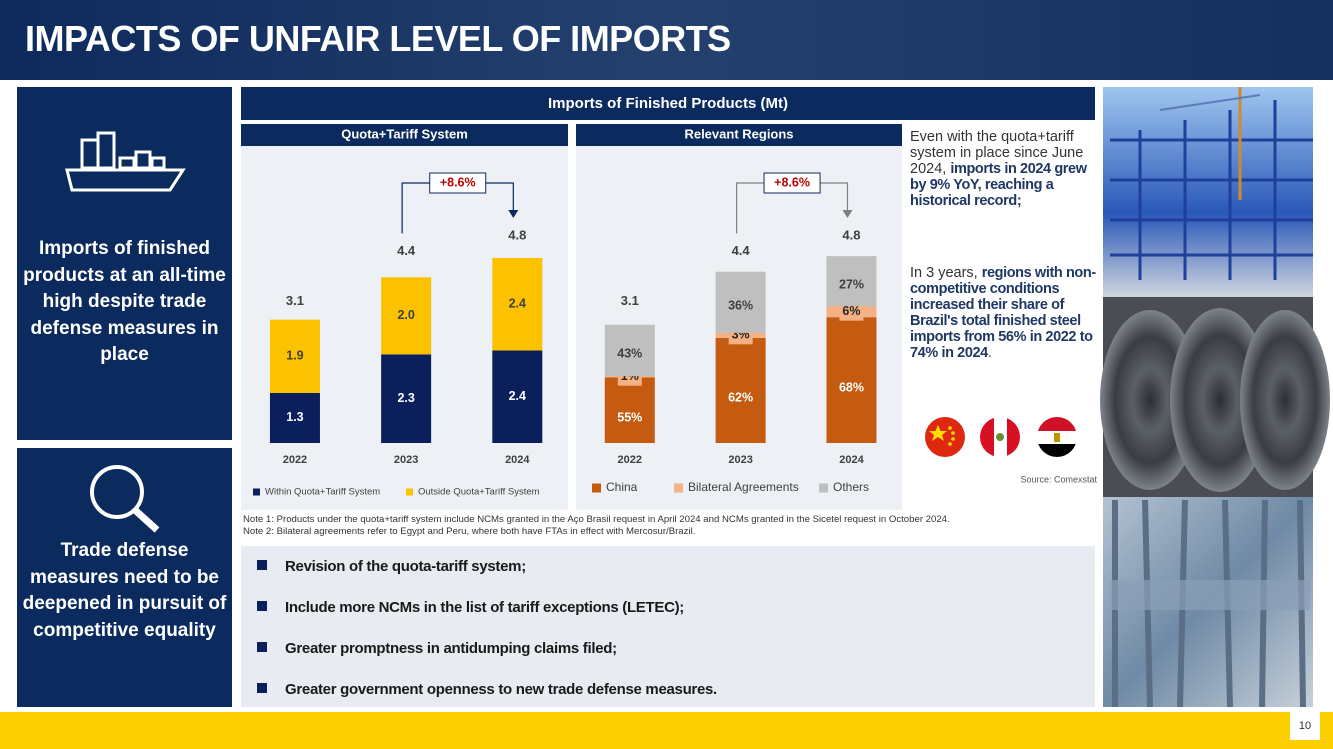  What do you see at coordinates (1058, 479) in the screenshot?
I see `source: Source: Comexstat` at bounding box center [1058, 479].